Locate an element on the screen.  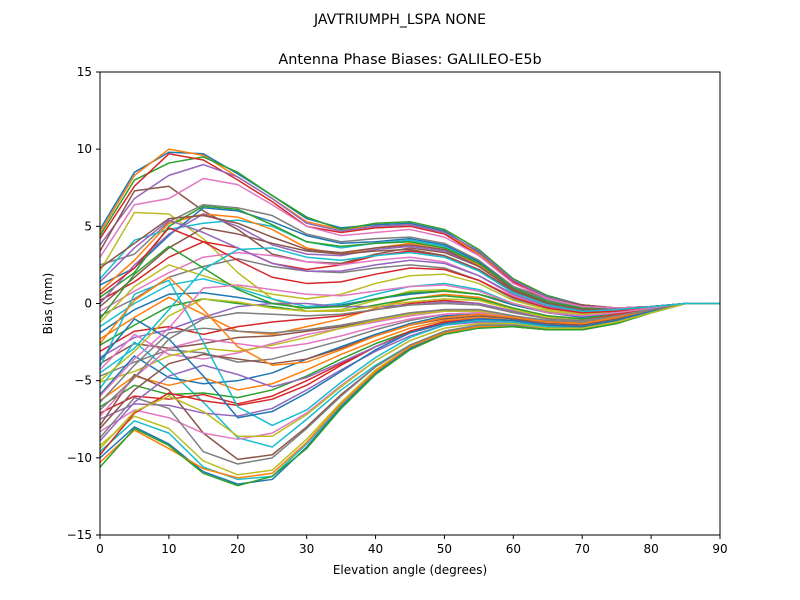
x-tick-label: 60 is located at coordinates (513, 549).